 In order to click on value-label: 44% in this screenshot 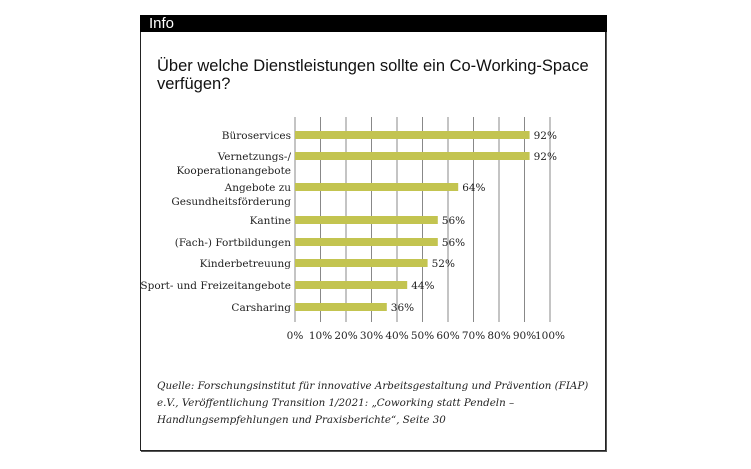, I will do `click(422, 286)`.